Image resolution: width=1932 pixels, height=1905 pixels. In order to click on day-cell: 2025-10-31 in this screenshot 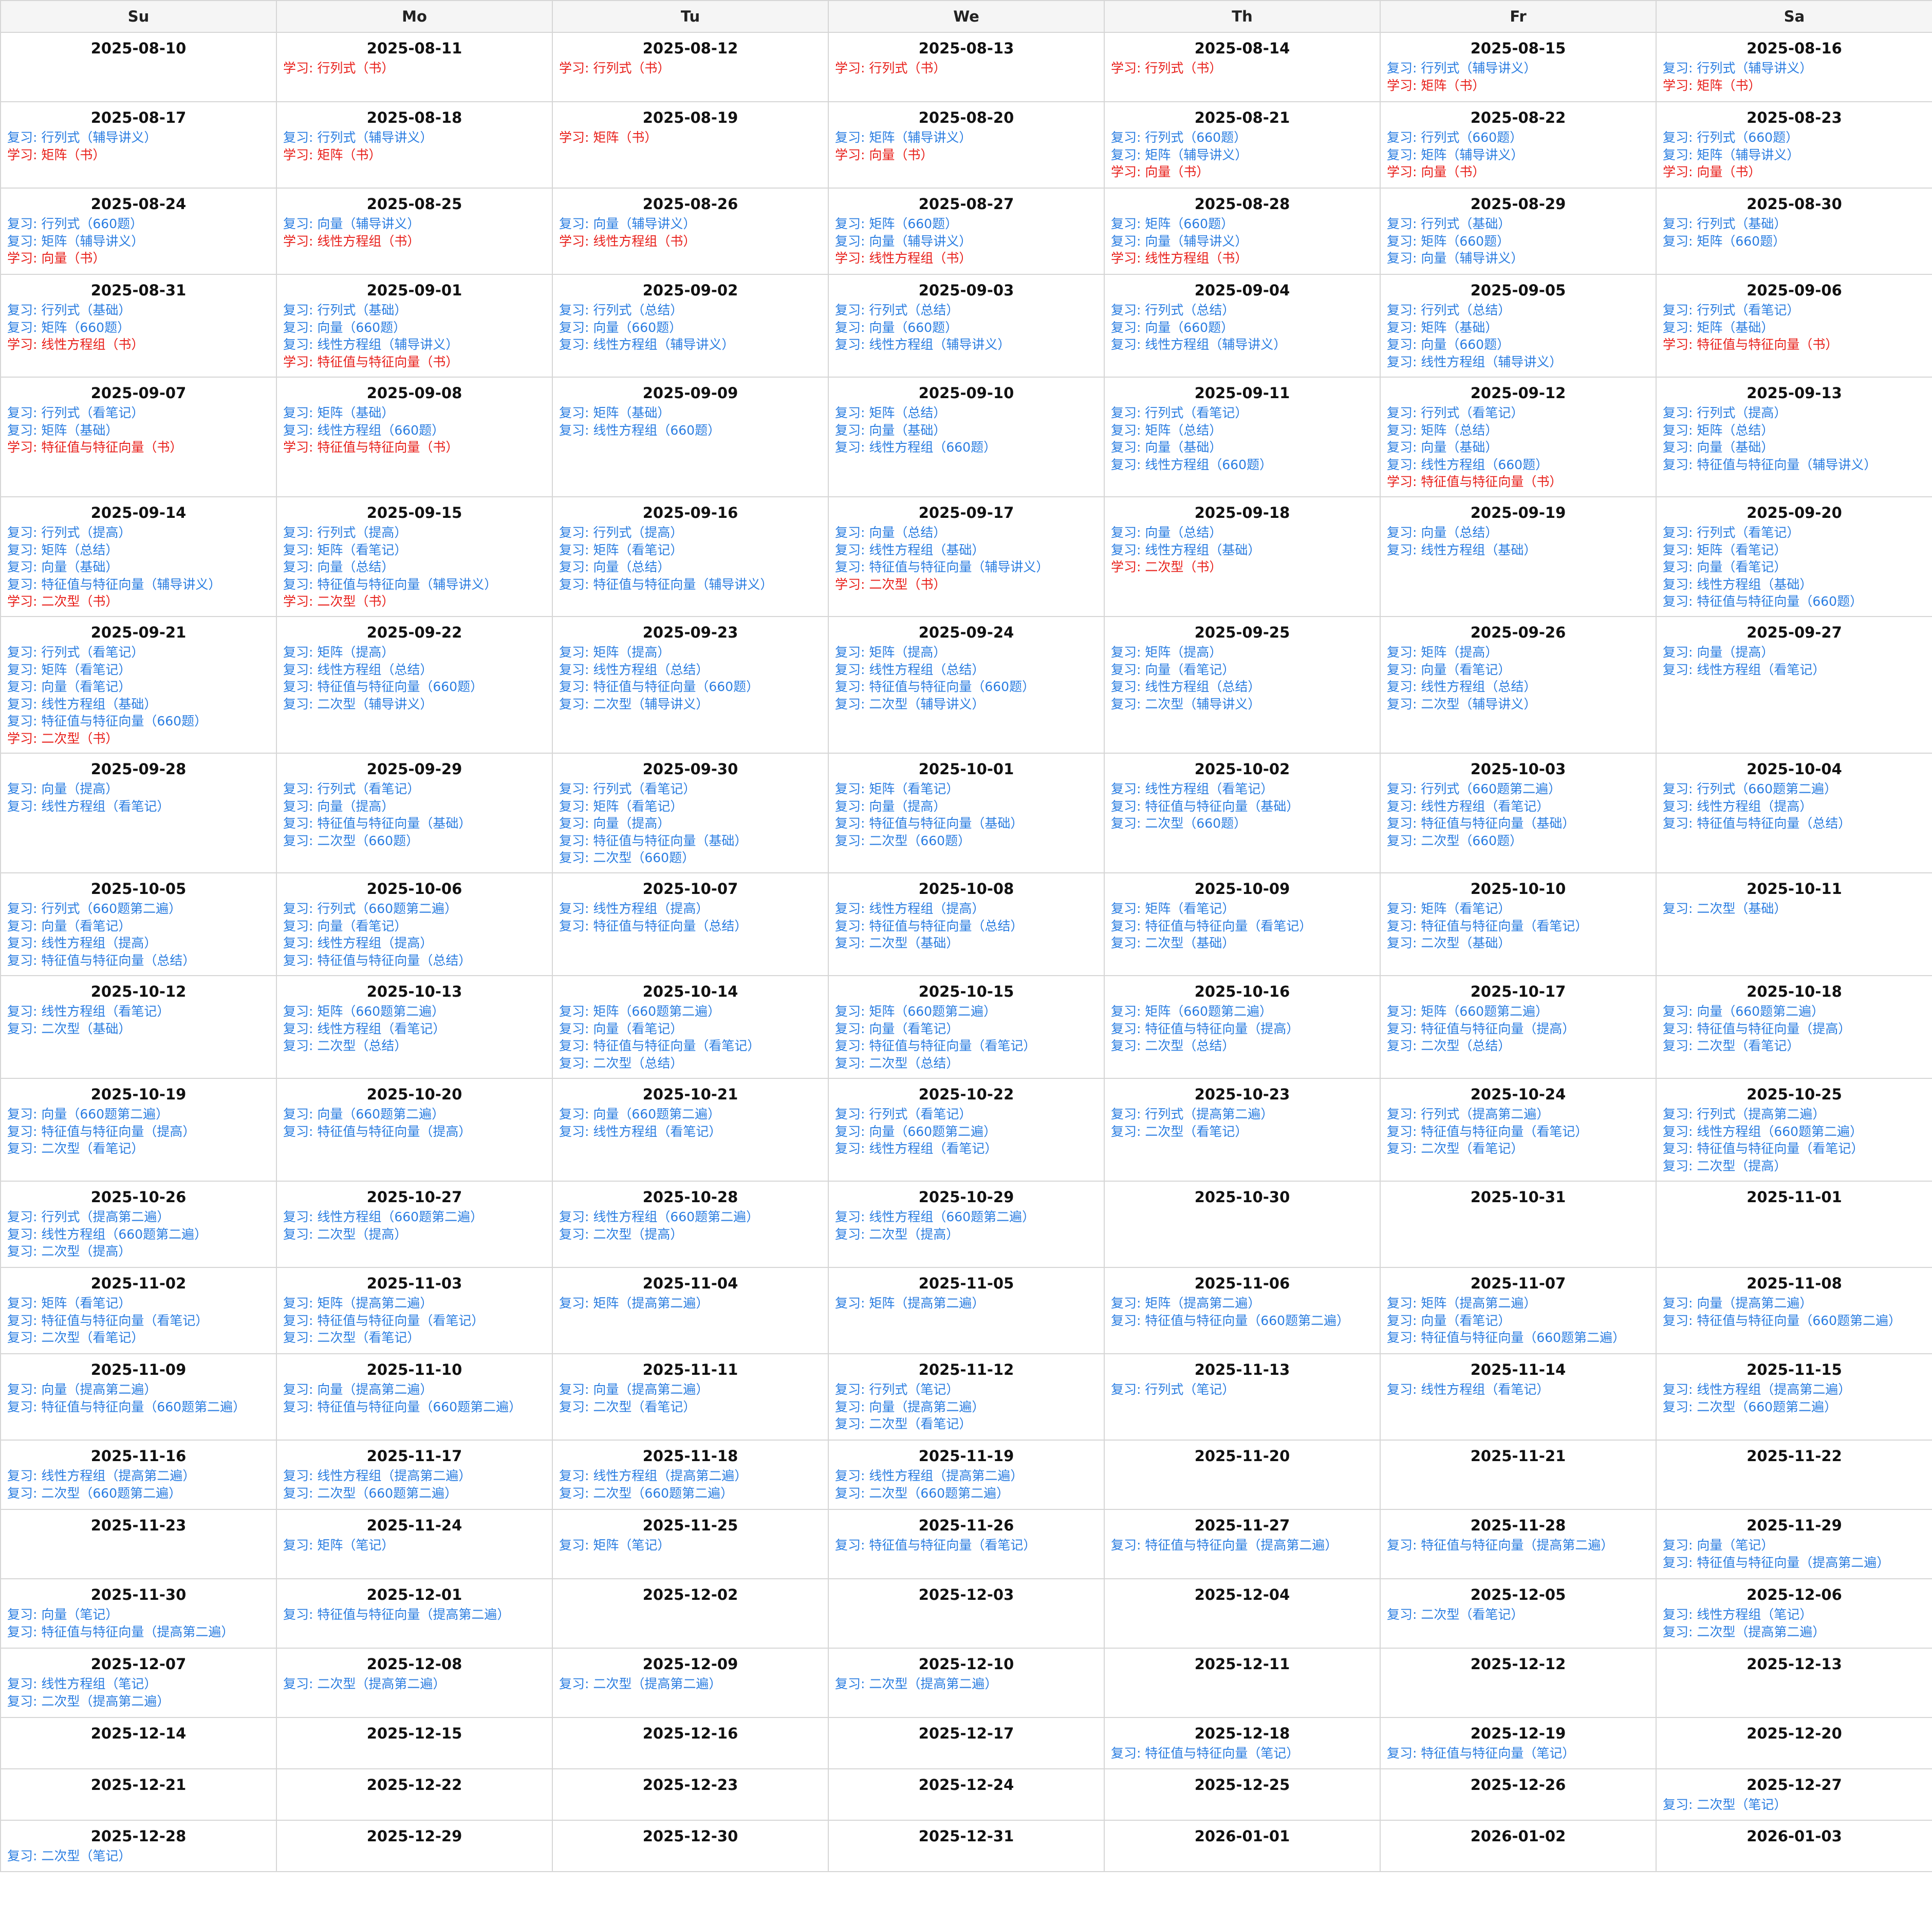, I will do `click(1519, 1224)`.